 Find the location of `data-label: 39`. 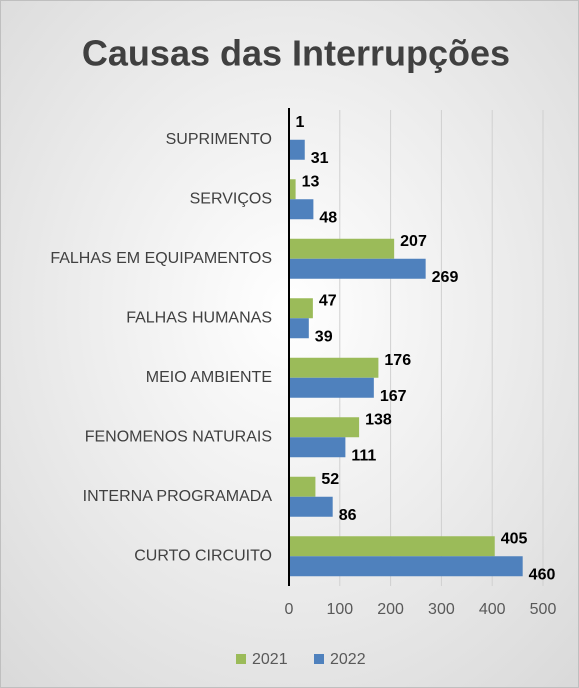

data-label: 39 is located at coordinates (324, 336).